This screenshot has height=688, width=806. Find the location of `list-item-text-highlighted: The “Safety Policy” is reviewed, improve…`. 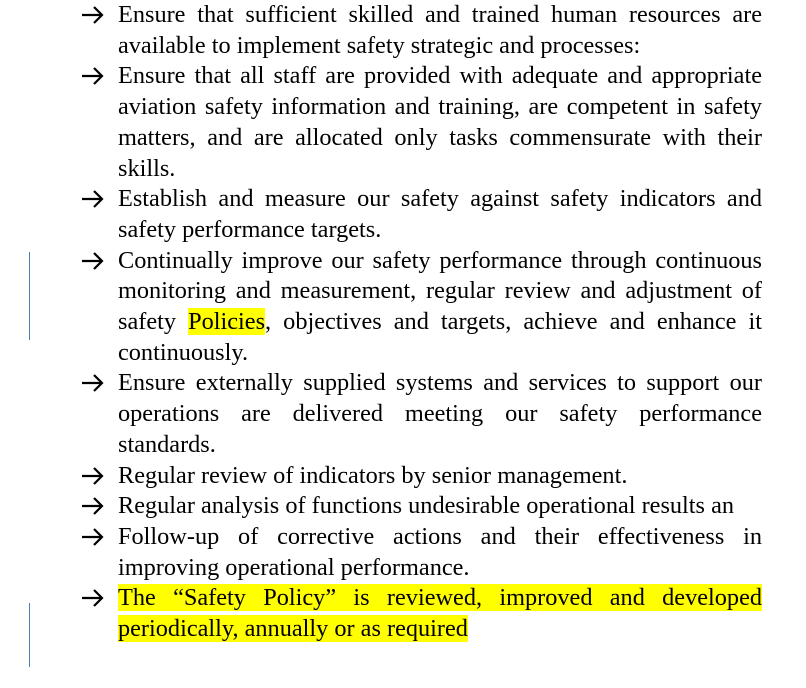

list-item-text-highlighted: The “Safety Policy” is reviewed, improve… is located at coordinates (440, 613).